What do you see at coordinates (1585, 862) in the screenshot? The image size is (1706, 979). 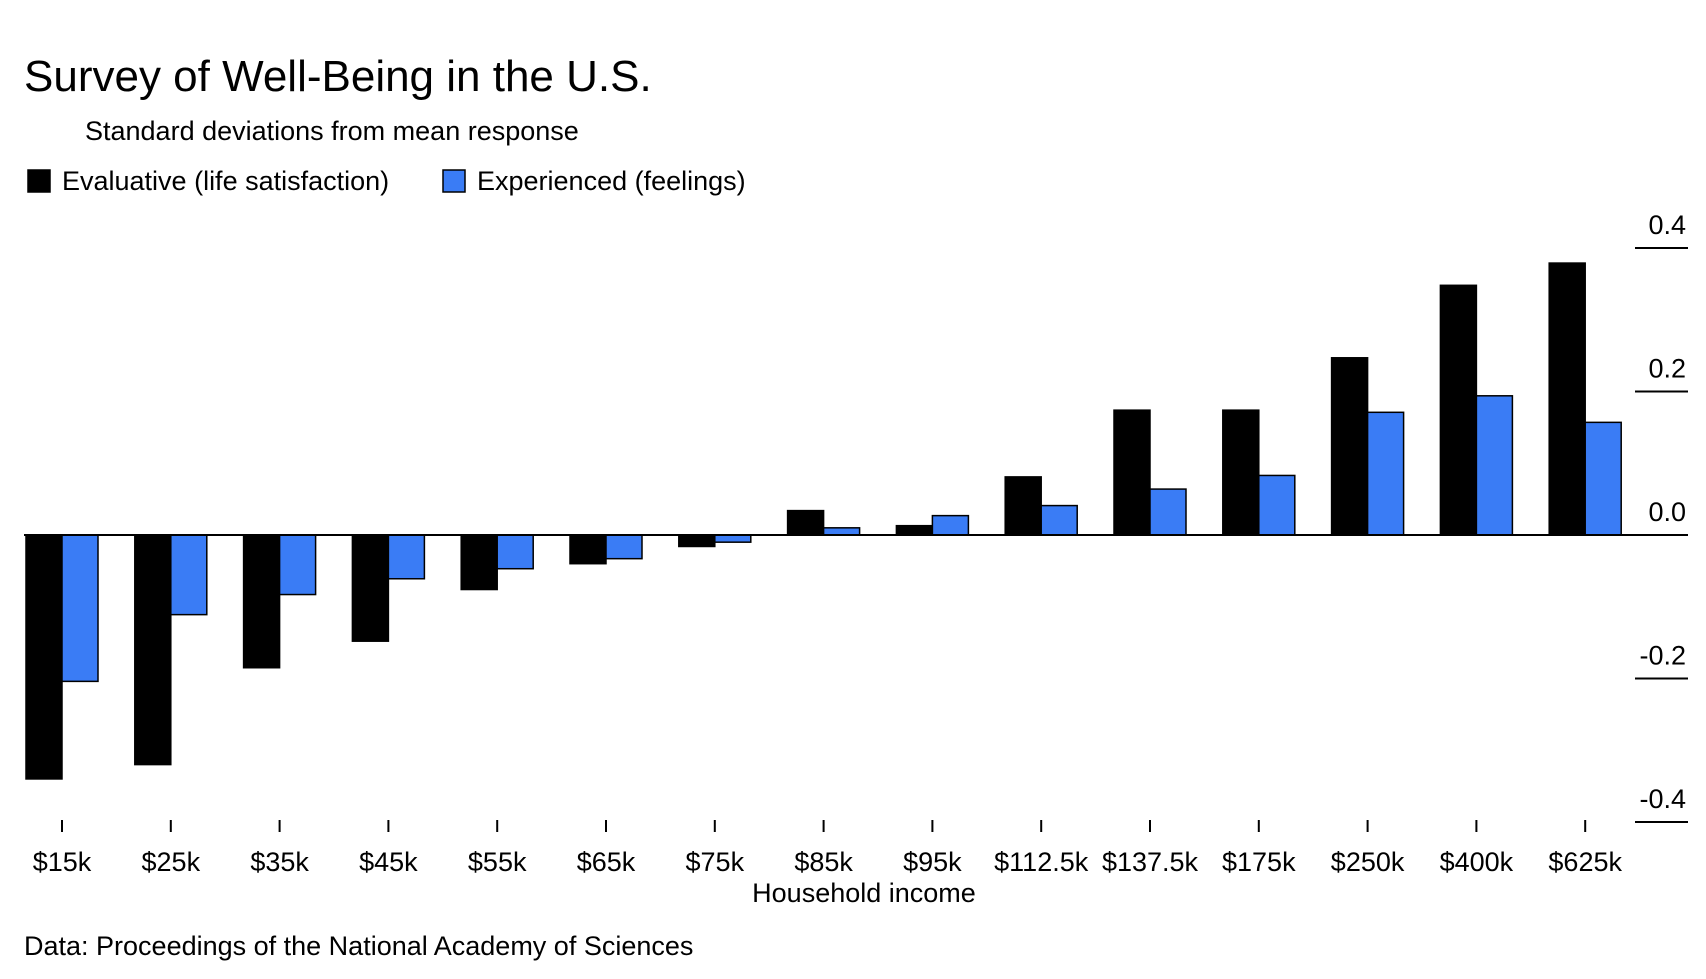 I see `x-tick-label: $625k` at bounding box center [1585, 862].